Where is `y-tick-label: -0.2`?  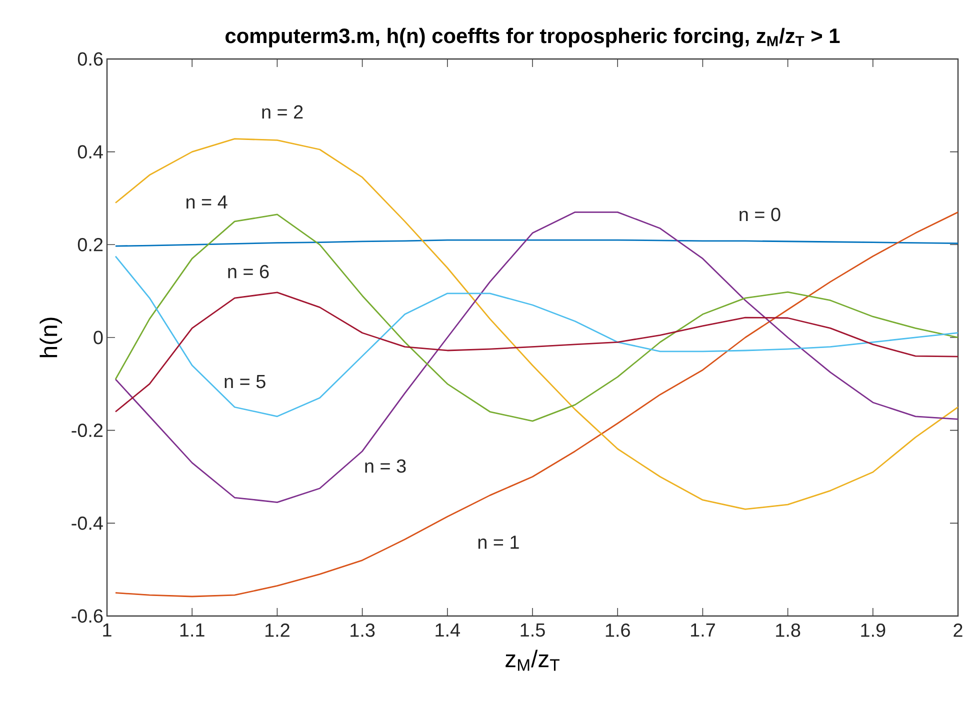
y-tick-label: -0.2 is located at coordinates (87, 431).